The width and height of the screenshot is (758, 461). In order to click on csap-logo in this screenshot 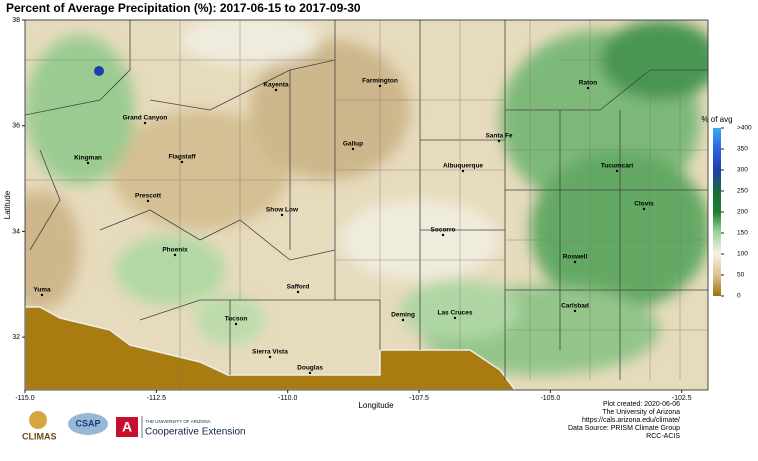, I will do `click(88, 424)`.